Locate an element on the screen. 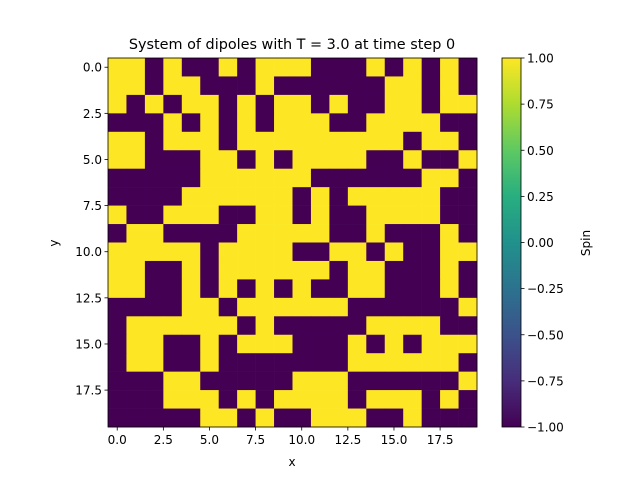 The height and width of the screenshot is (480, 640). y-tick-label: 15.0 is located at coordinates (88, 344).